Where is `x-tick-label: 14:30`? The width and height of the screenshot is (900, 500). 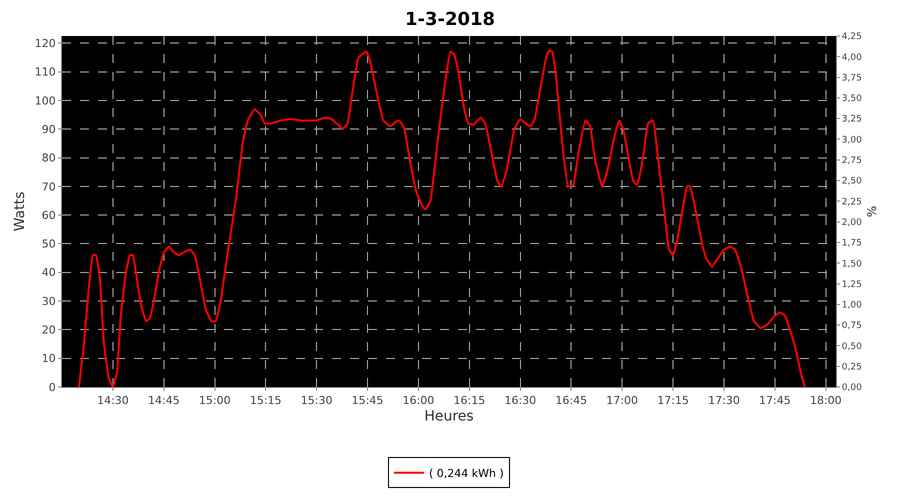
x-tick-label: 14:30 is located at coordinates (113, 401).